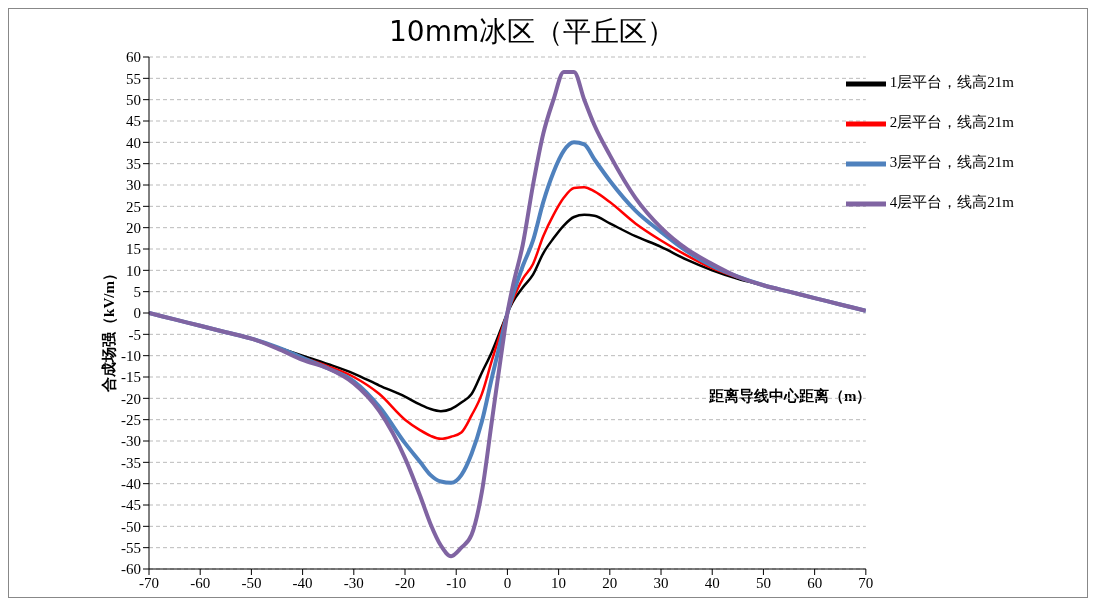  Describe the element at coordinates (131, 398) in the screenshot. I see `y-tick-label: -20` at that location.